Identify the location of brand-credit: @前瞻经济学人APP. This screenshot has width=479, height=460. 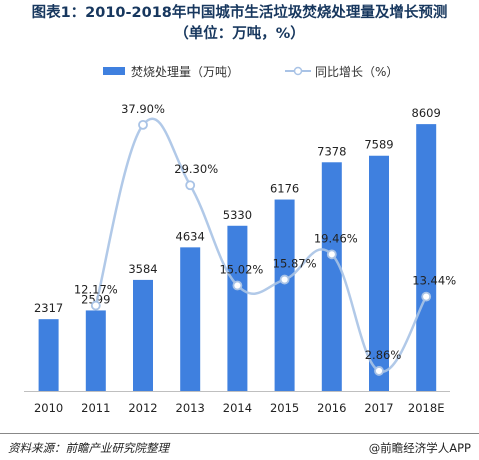
(419, 448).